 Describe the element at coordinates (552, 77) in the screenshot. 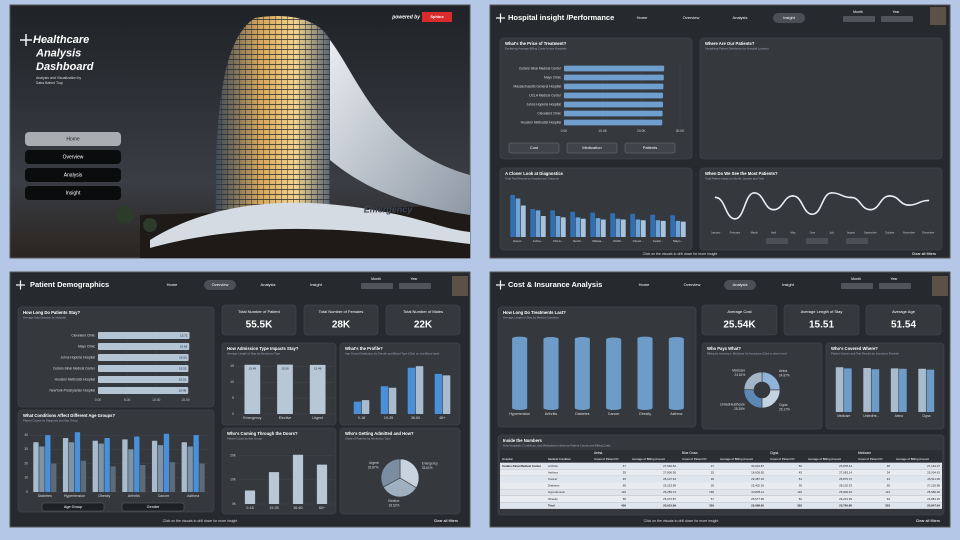

I see `category-label: Mayo Clinic` at that location.